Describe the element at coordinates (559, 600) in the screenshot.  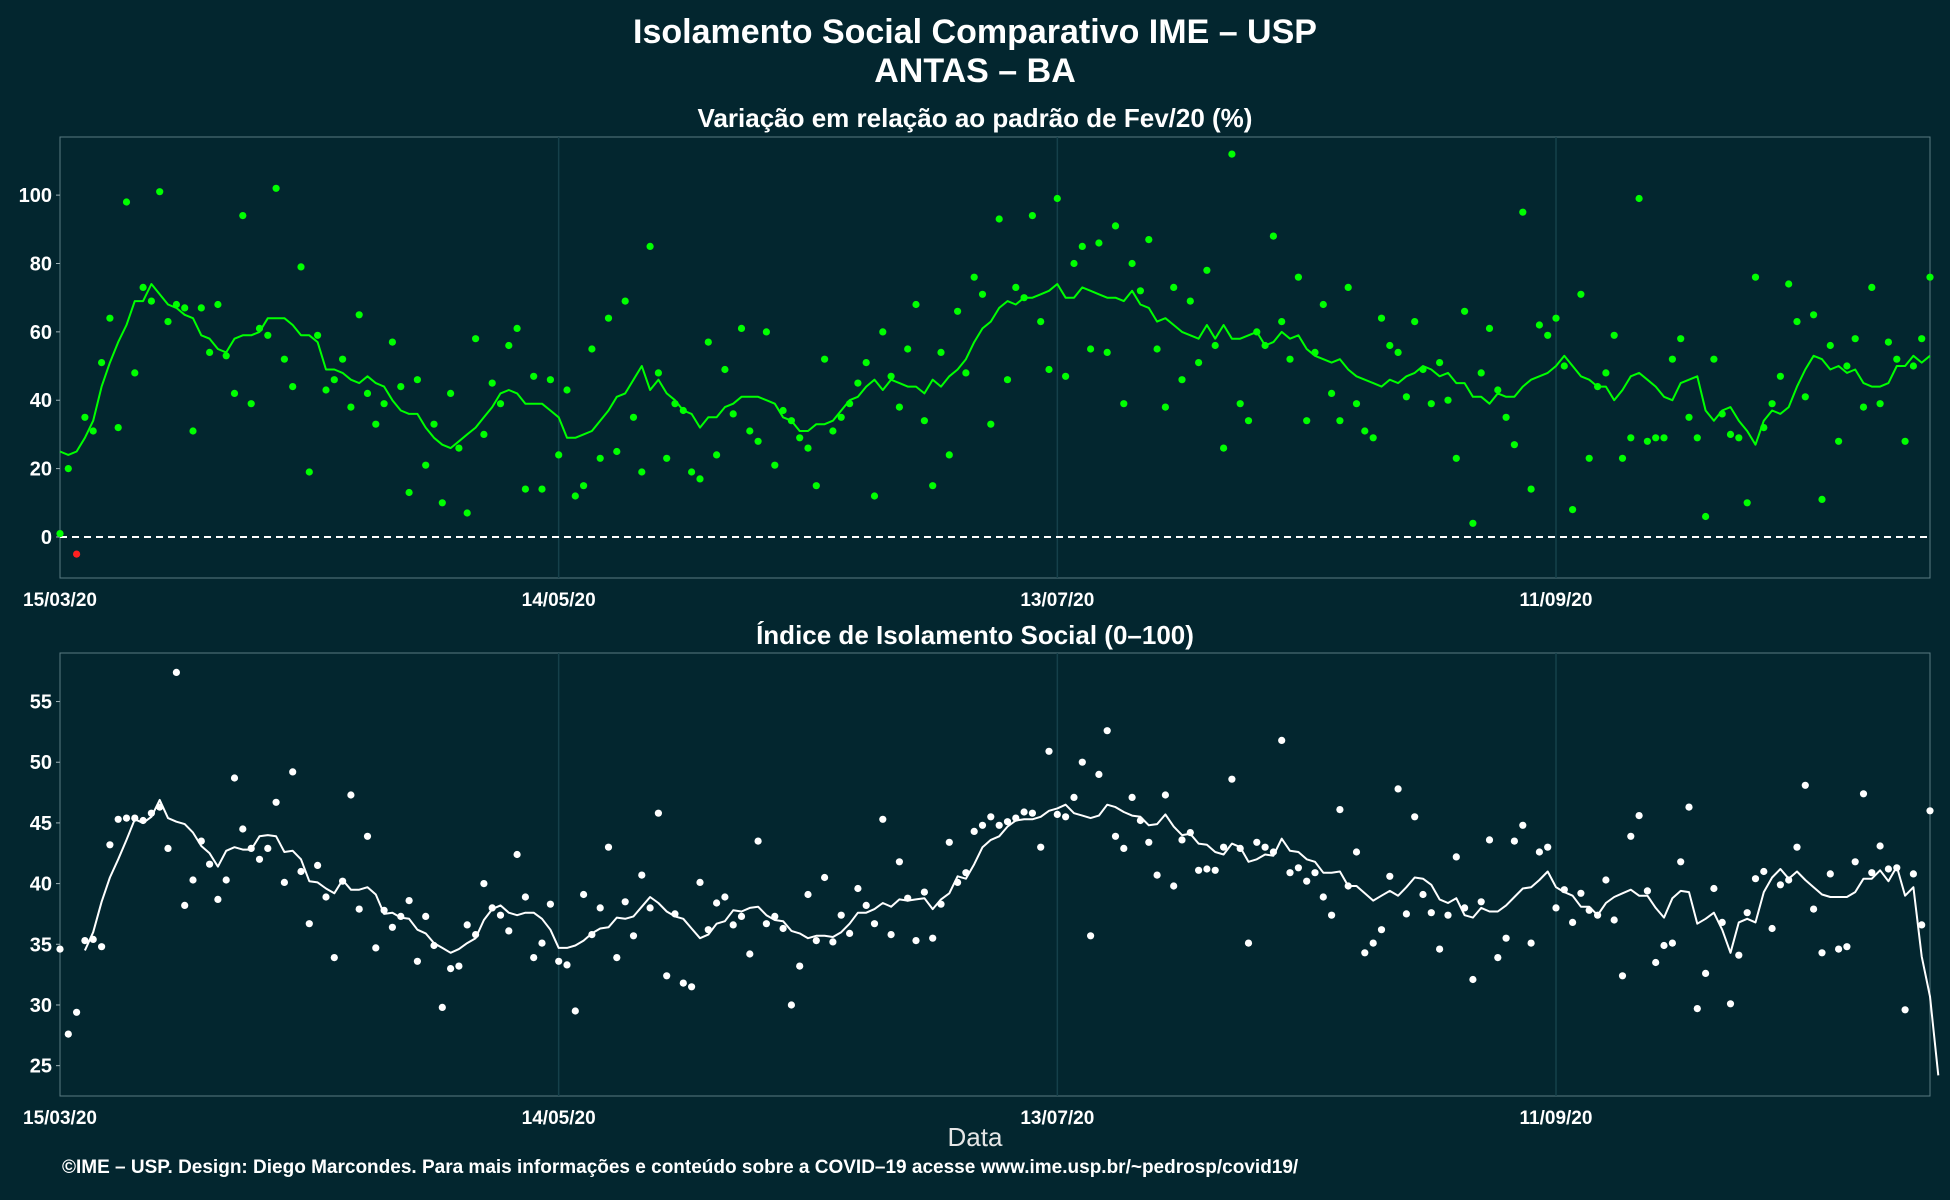
I see `panel1-xtick-label: 14/05/20` at that location.